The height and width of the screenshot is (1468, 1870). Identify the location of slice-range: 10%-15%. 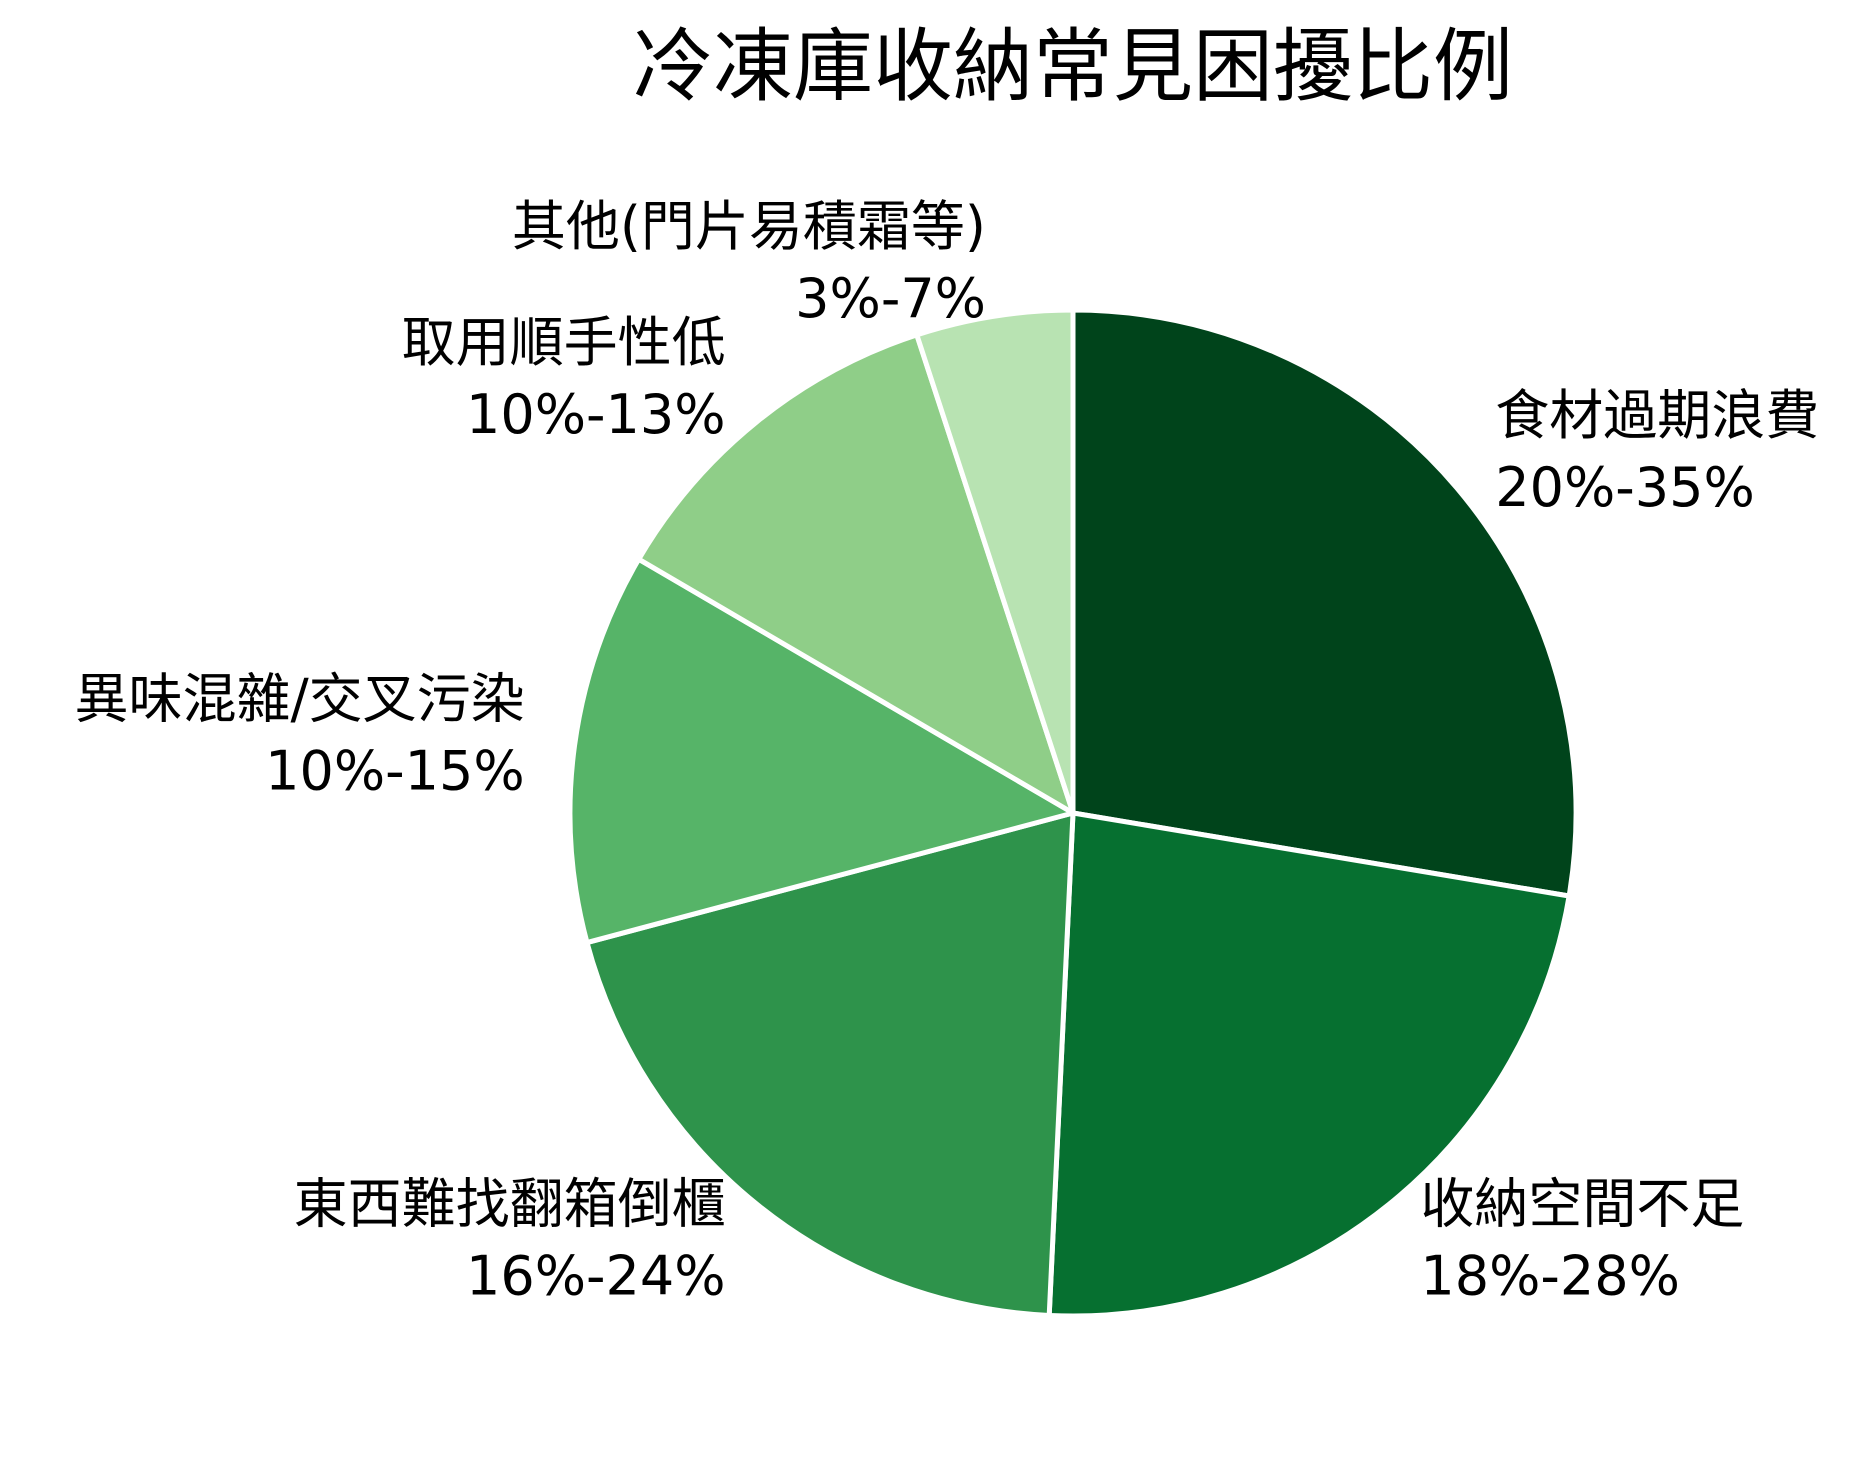
(395, 771).